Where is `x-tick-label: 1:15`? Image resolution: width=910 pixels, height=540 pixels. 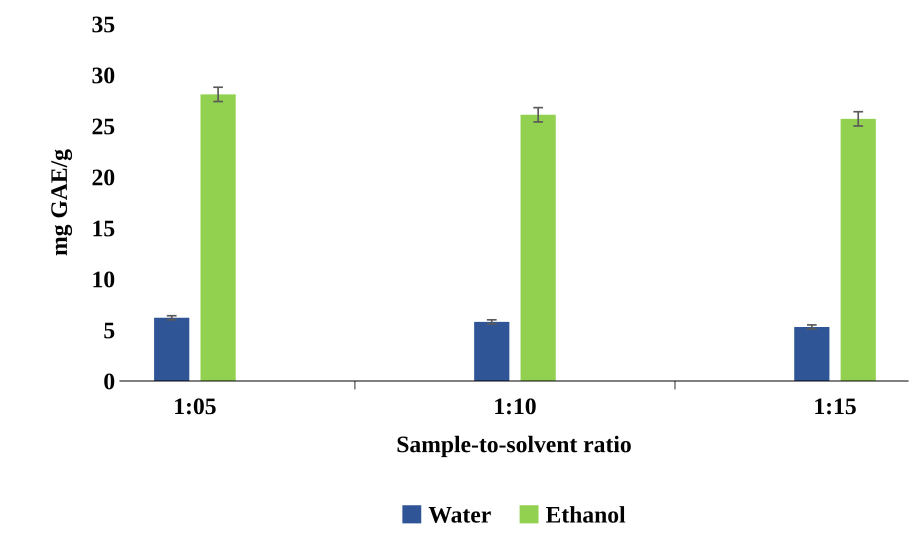 x-tick-label: 1:15 is located at coordinates (835, 406).